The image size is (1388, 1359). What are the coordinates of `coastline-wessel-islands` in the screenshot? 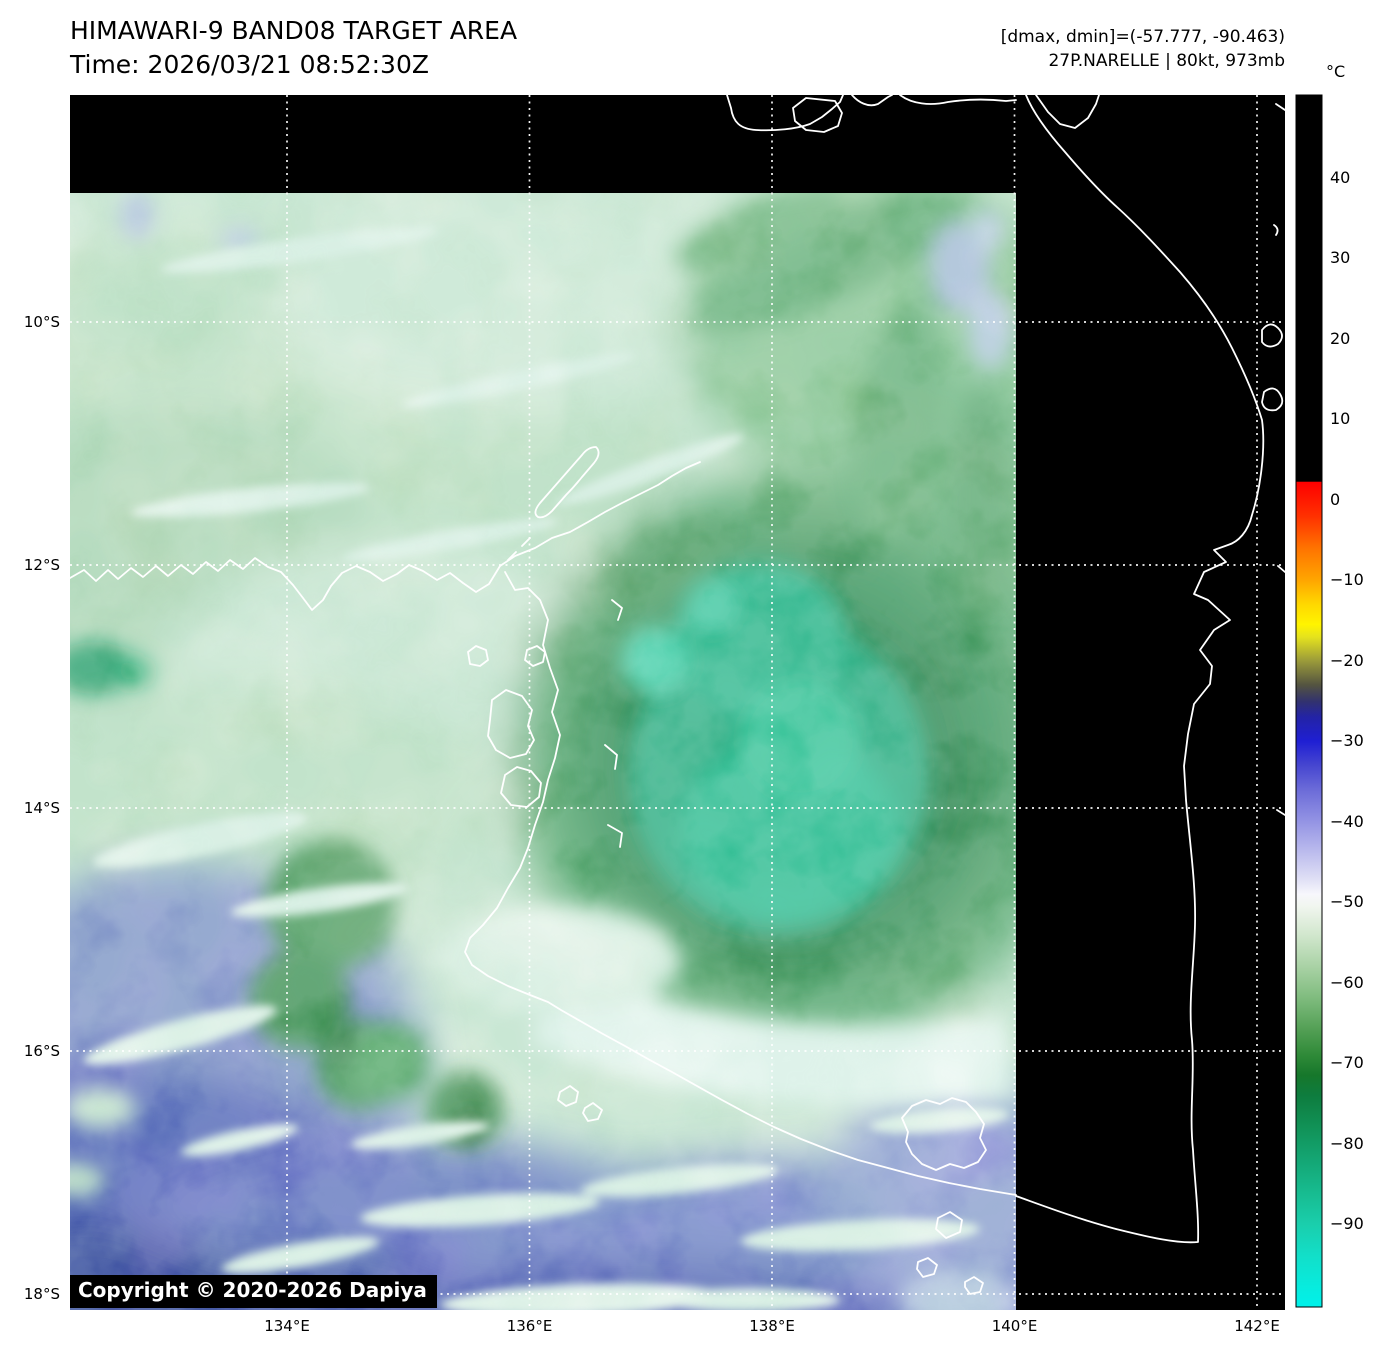 It's located at (553, 503).